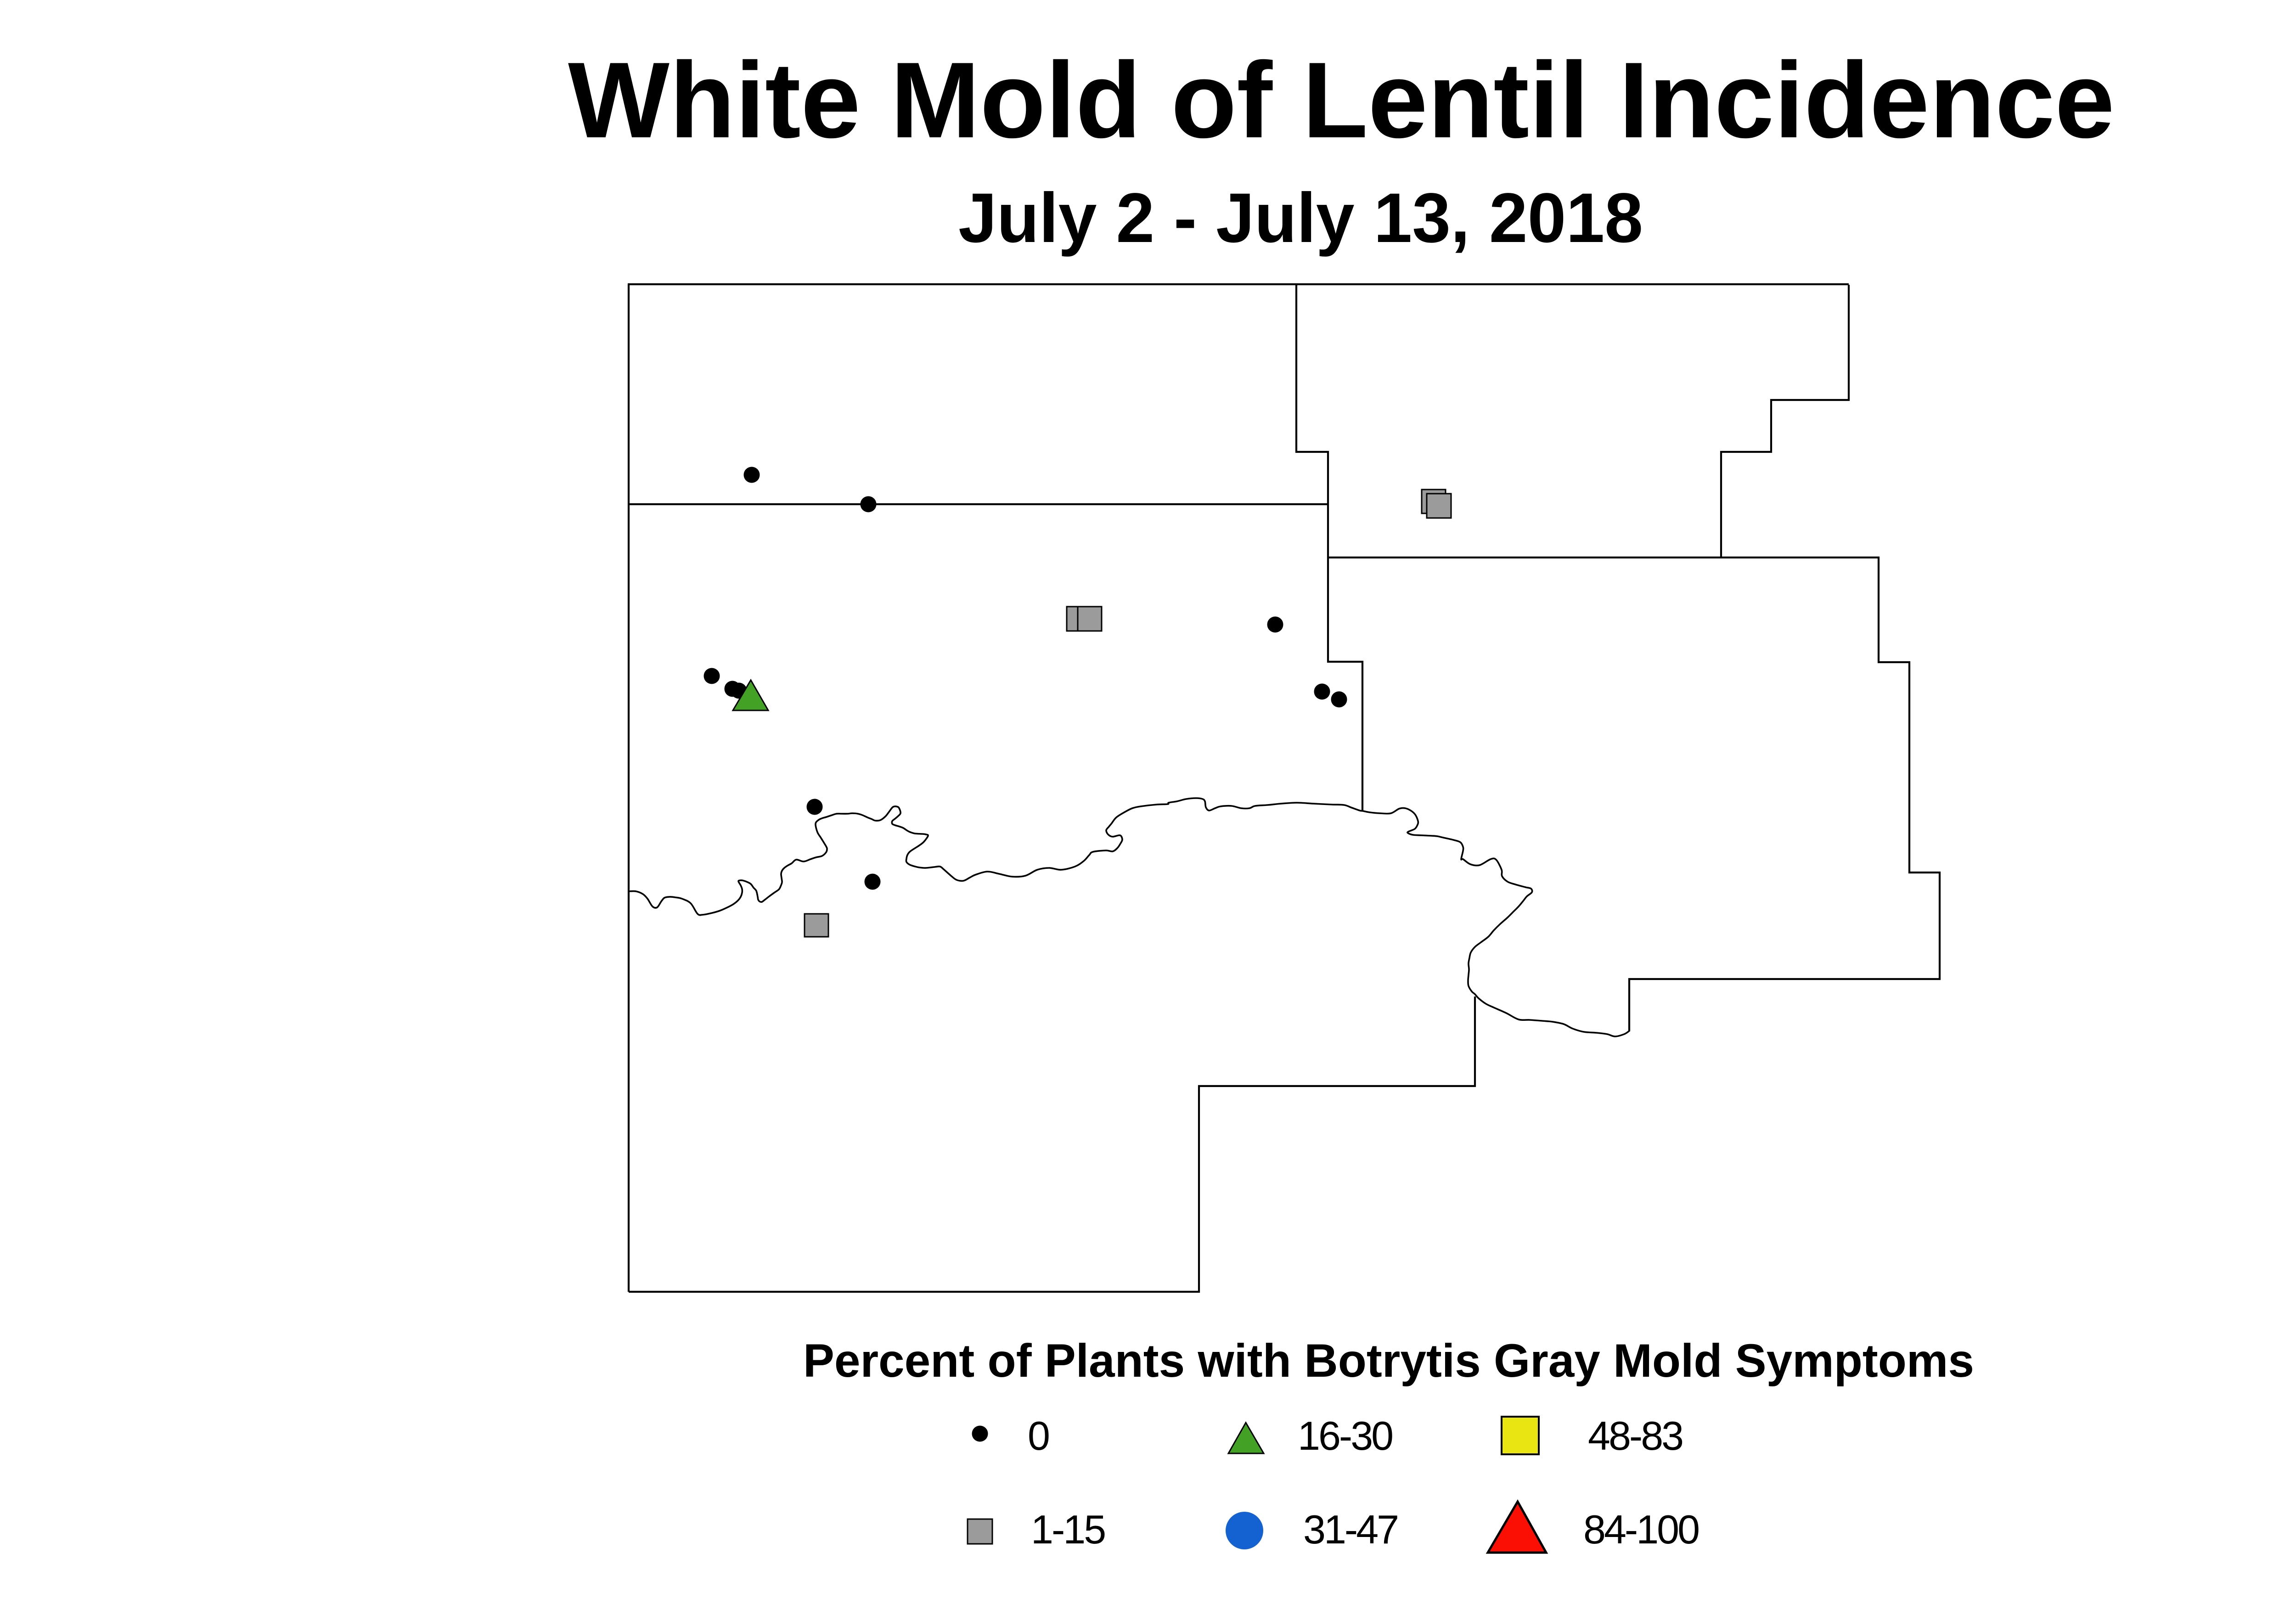 The image size is (2296, 1610). Describe the element at coordinates (1345, 1435) in the screenshot. I see `svg-text: 16-30` at that location.